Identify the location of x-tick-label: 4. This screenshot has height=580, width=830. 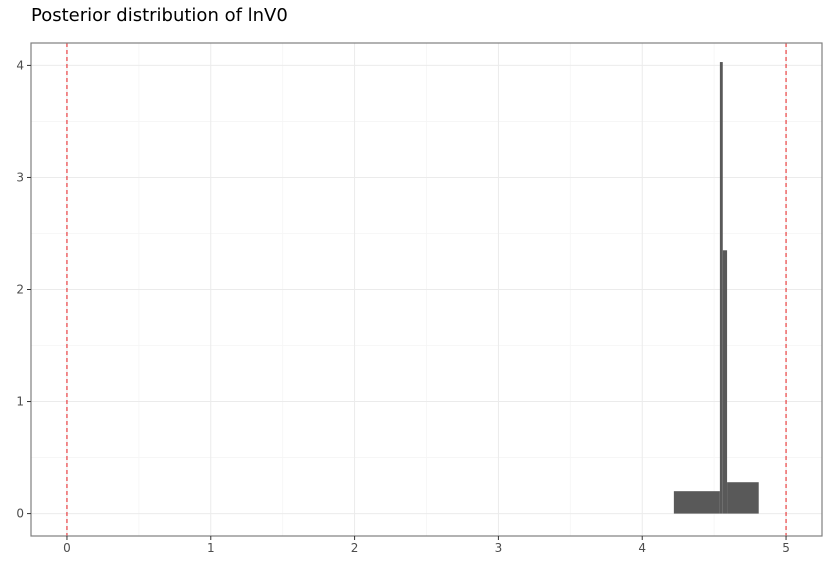
(642, 548).